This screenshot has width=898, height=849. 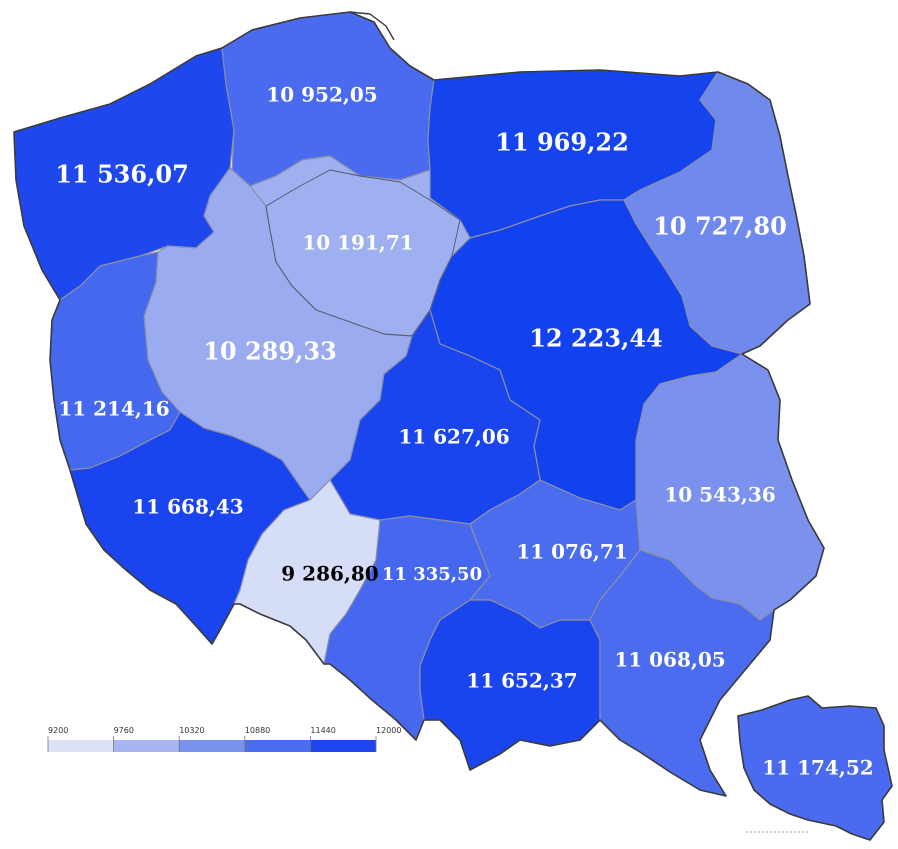 I want to click on label-podkarpackie: 11 068,05, so click(x=669, y=660).